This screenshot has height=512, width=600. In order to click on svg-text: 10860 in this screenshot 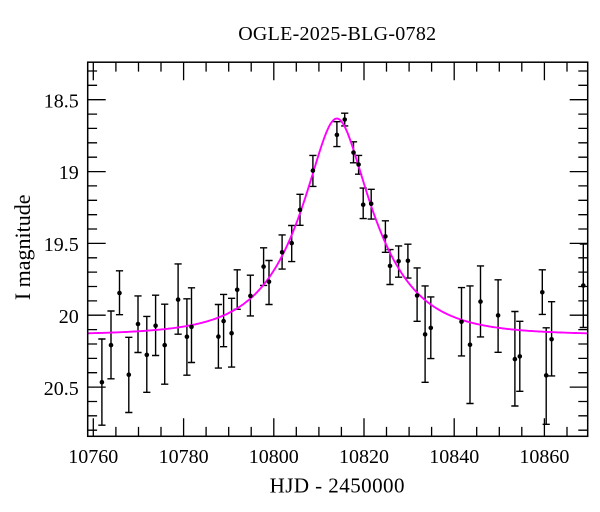, I will do `click(544, 457)`.